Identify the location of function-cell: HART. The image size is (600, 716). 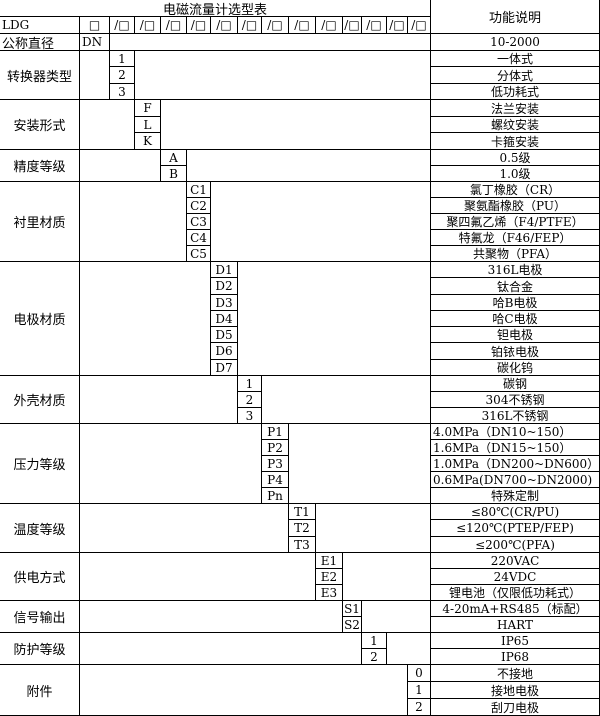
(515, 624).